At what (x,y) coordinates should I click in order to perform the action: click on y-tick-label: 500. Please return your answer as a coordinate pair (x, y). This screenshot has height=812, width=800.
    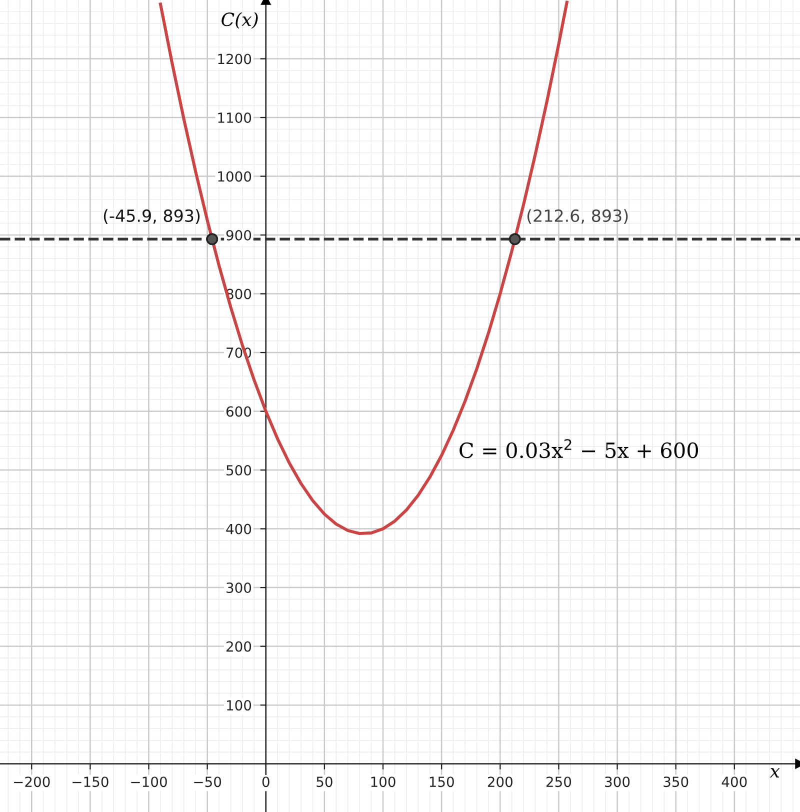
    Looking at the image, I should click on (239, 470).